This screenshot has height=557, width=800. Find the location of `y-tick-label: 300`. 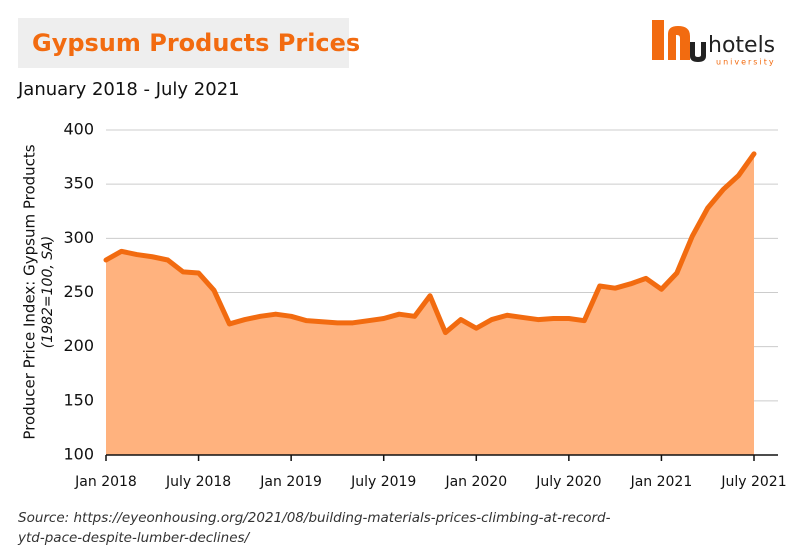

y-tick-label: 300 is located at coordinates (78, 237).